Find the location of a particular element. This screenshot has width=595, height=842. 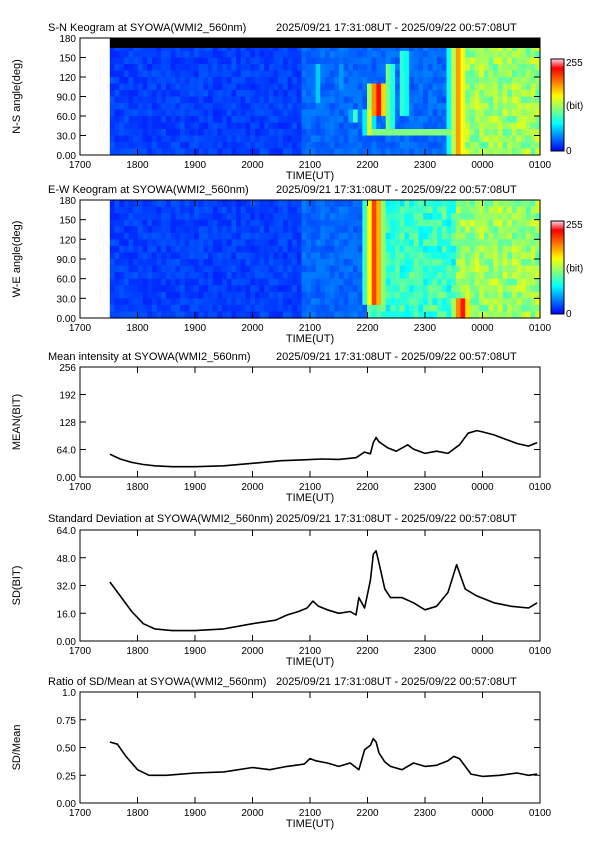

chart-title: Standard Deviation at SYOWA(WMI2_560nm) is located at coordinates (160, 519).